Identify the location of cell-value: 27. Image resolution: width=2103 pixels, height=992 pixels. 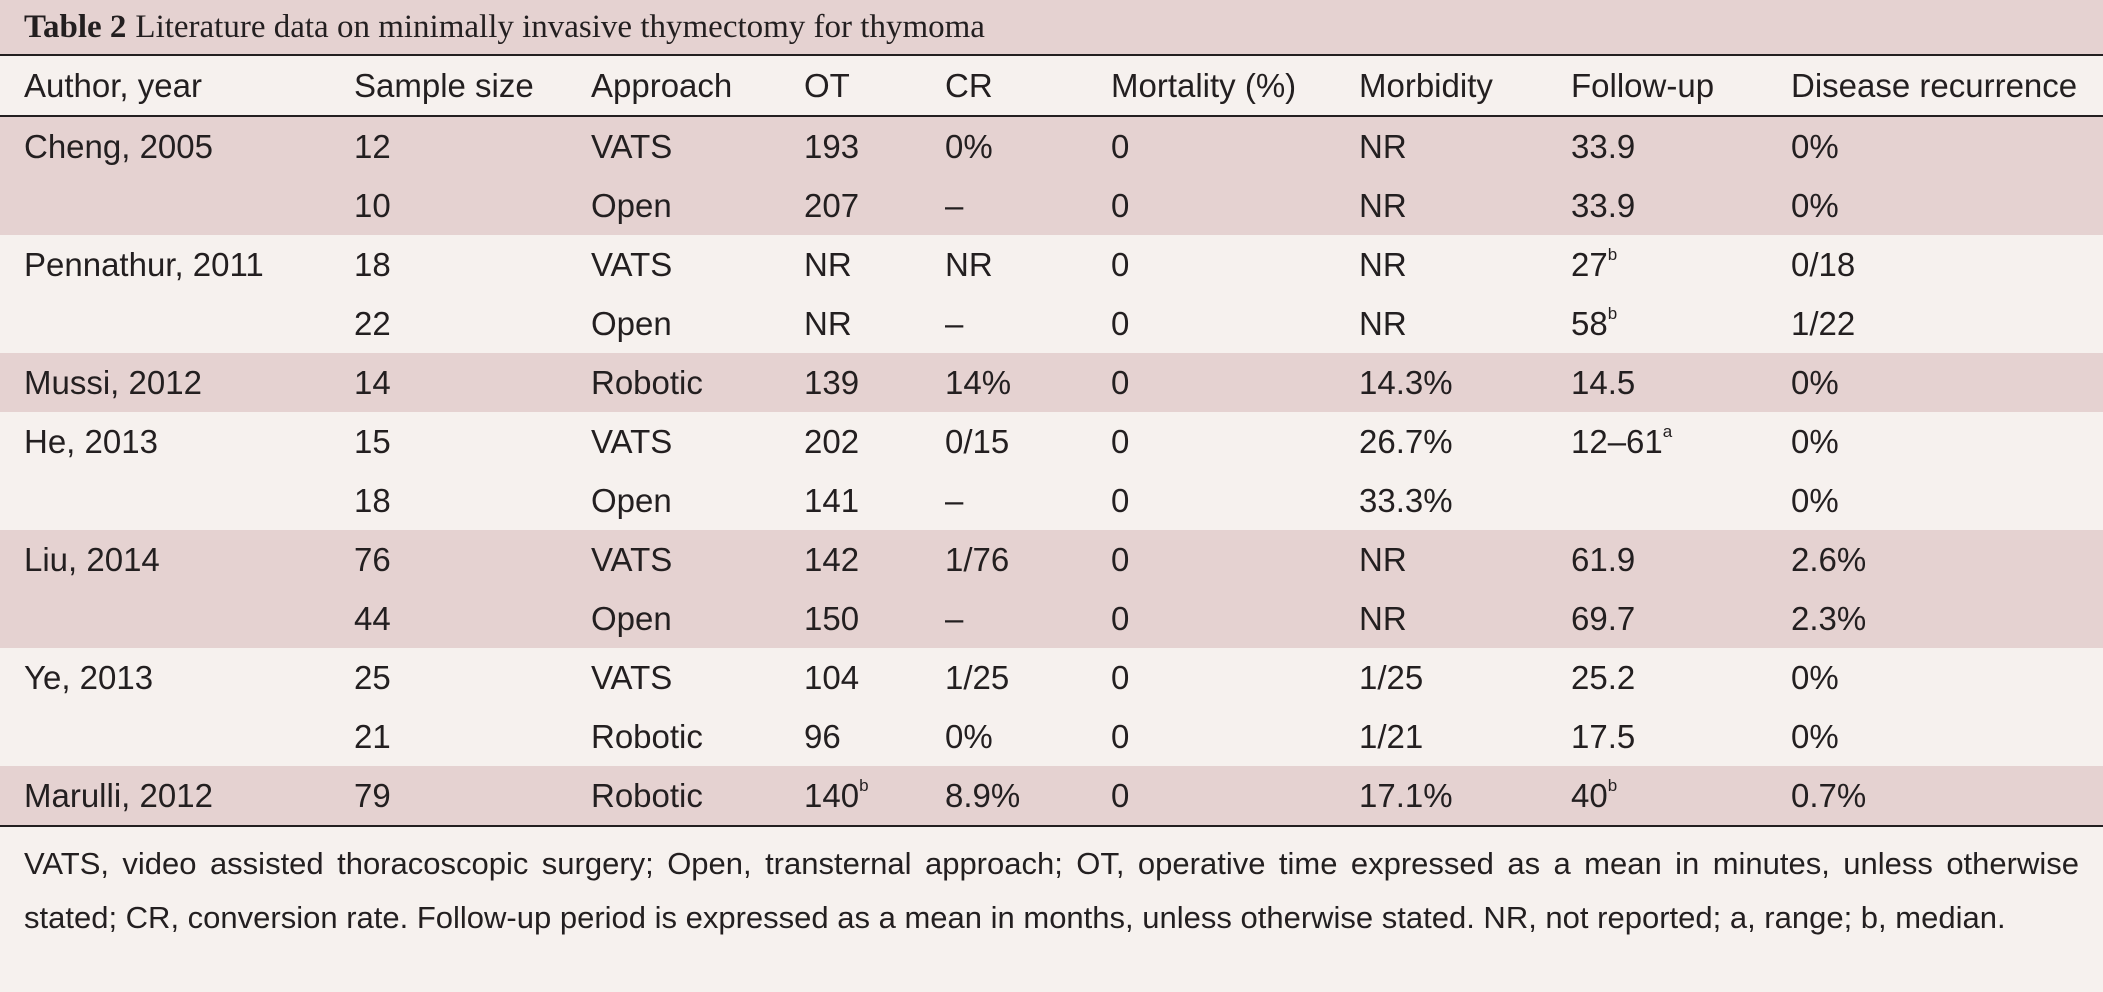
(1589, 264).